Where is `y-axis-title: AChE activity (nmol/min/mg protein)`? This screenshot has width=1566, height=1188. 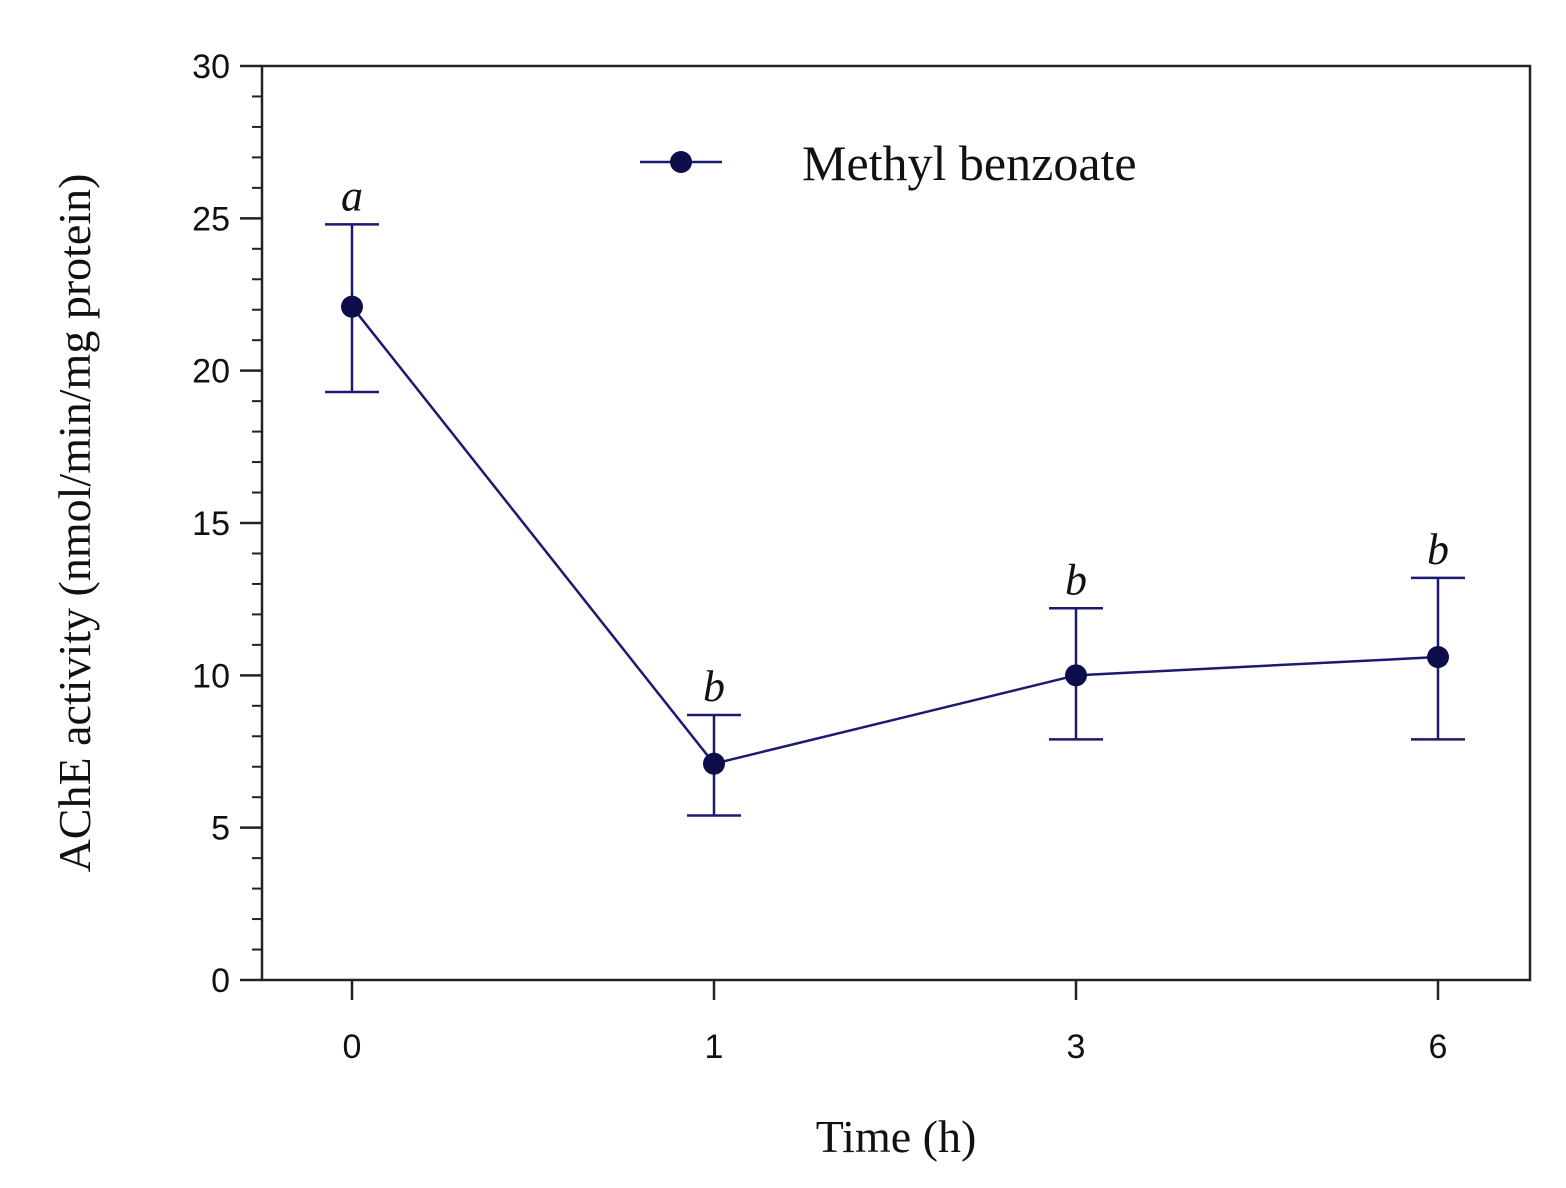 y-axis-title: AChE activity (nmol/min/mg protein) is located at coordinates (74, 523).